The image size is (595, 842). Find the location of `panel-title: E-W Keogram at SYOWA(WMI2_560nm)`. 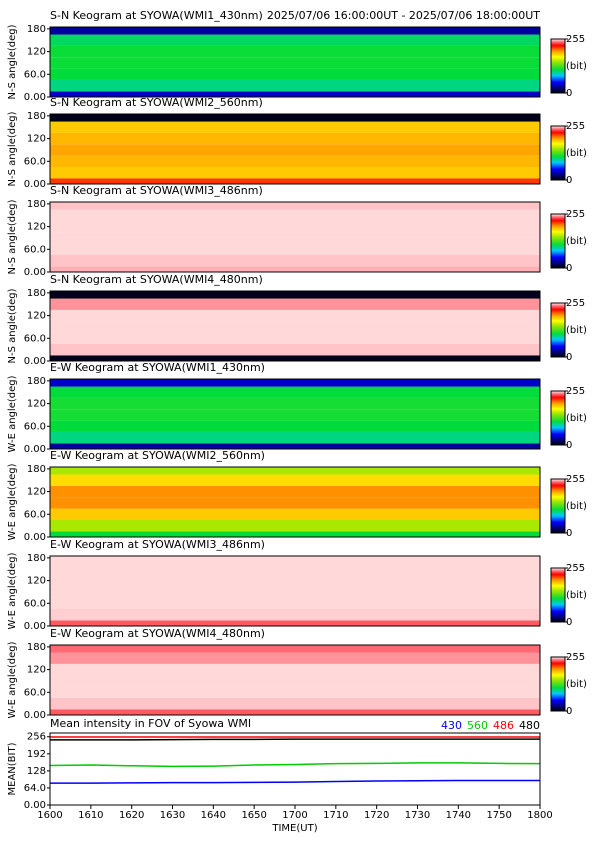

panel-title: E-W Keogram at SYOWA(WMI2_560nm) is located at coordinates (157, 455).